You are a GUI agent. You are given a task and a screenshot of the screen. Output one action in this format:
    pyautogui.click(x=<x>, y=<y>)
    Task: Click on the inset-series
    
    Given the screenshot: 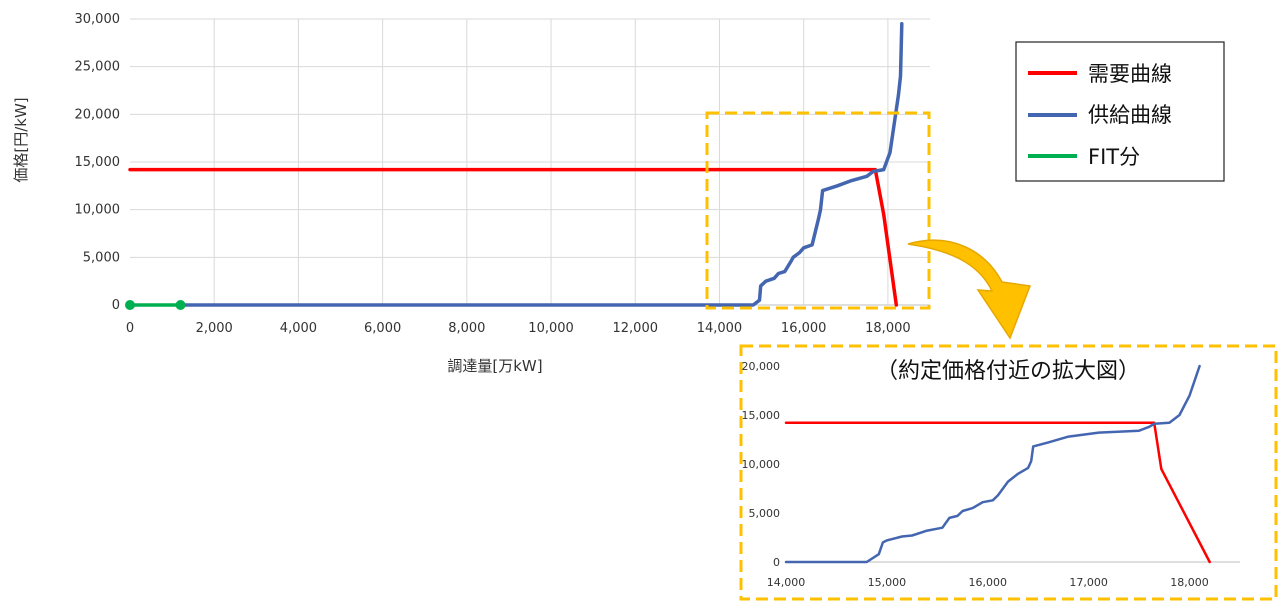 What is the action you would take?
    pyautogui.click(x=997, y=464)
    